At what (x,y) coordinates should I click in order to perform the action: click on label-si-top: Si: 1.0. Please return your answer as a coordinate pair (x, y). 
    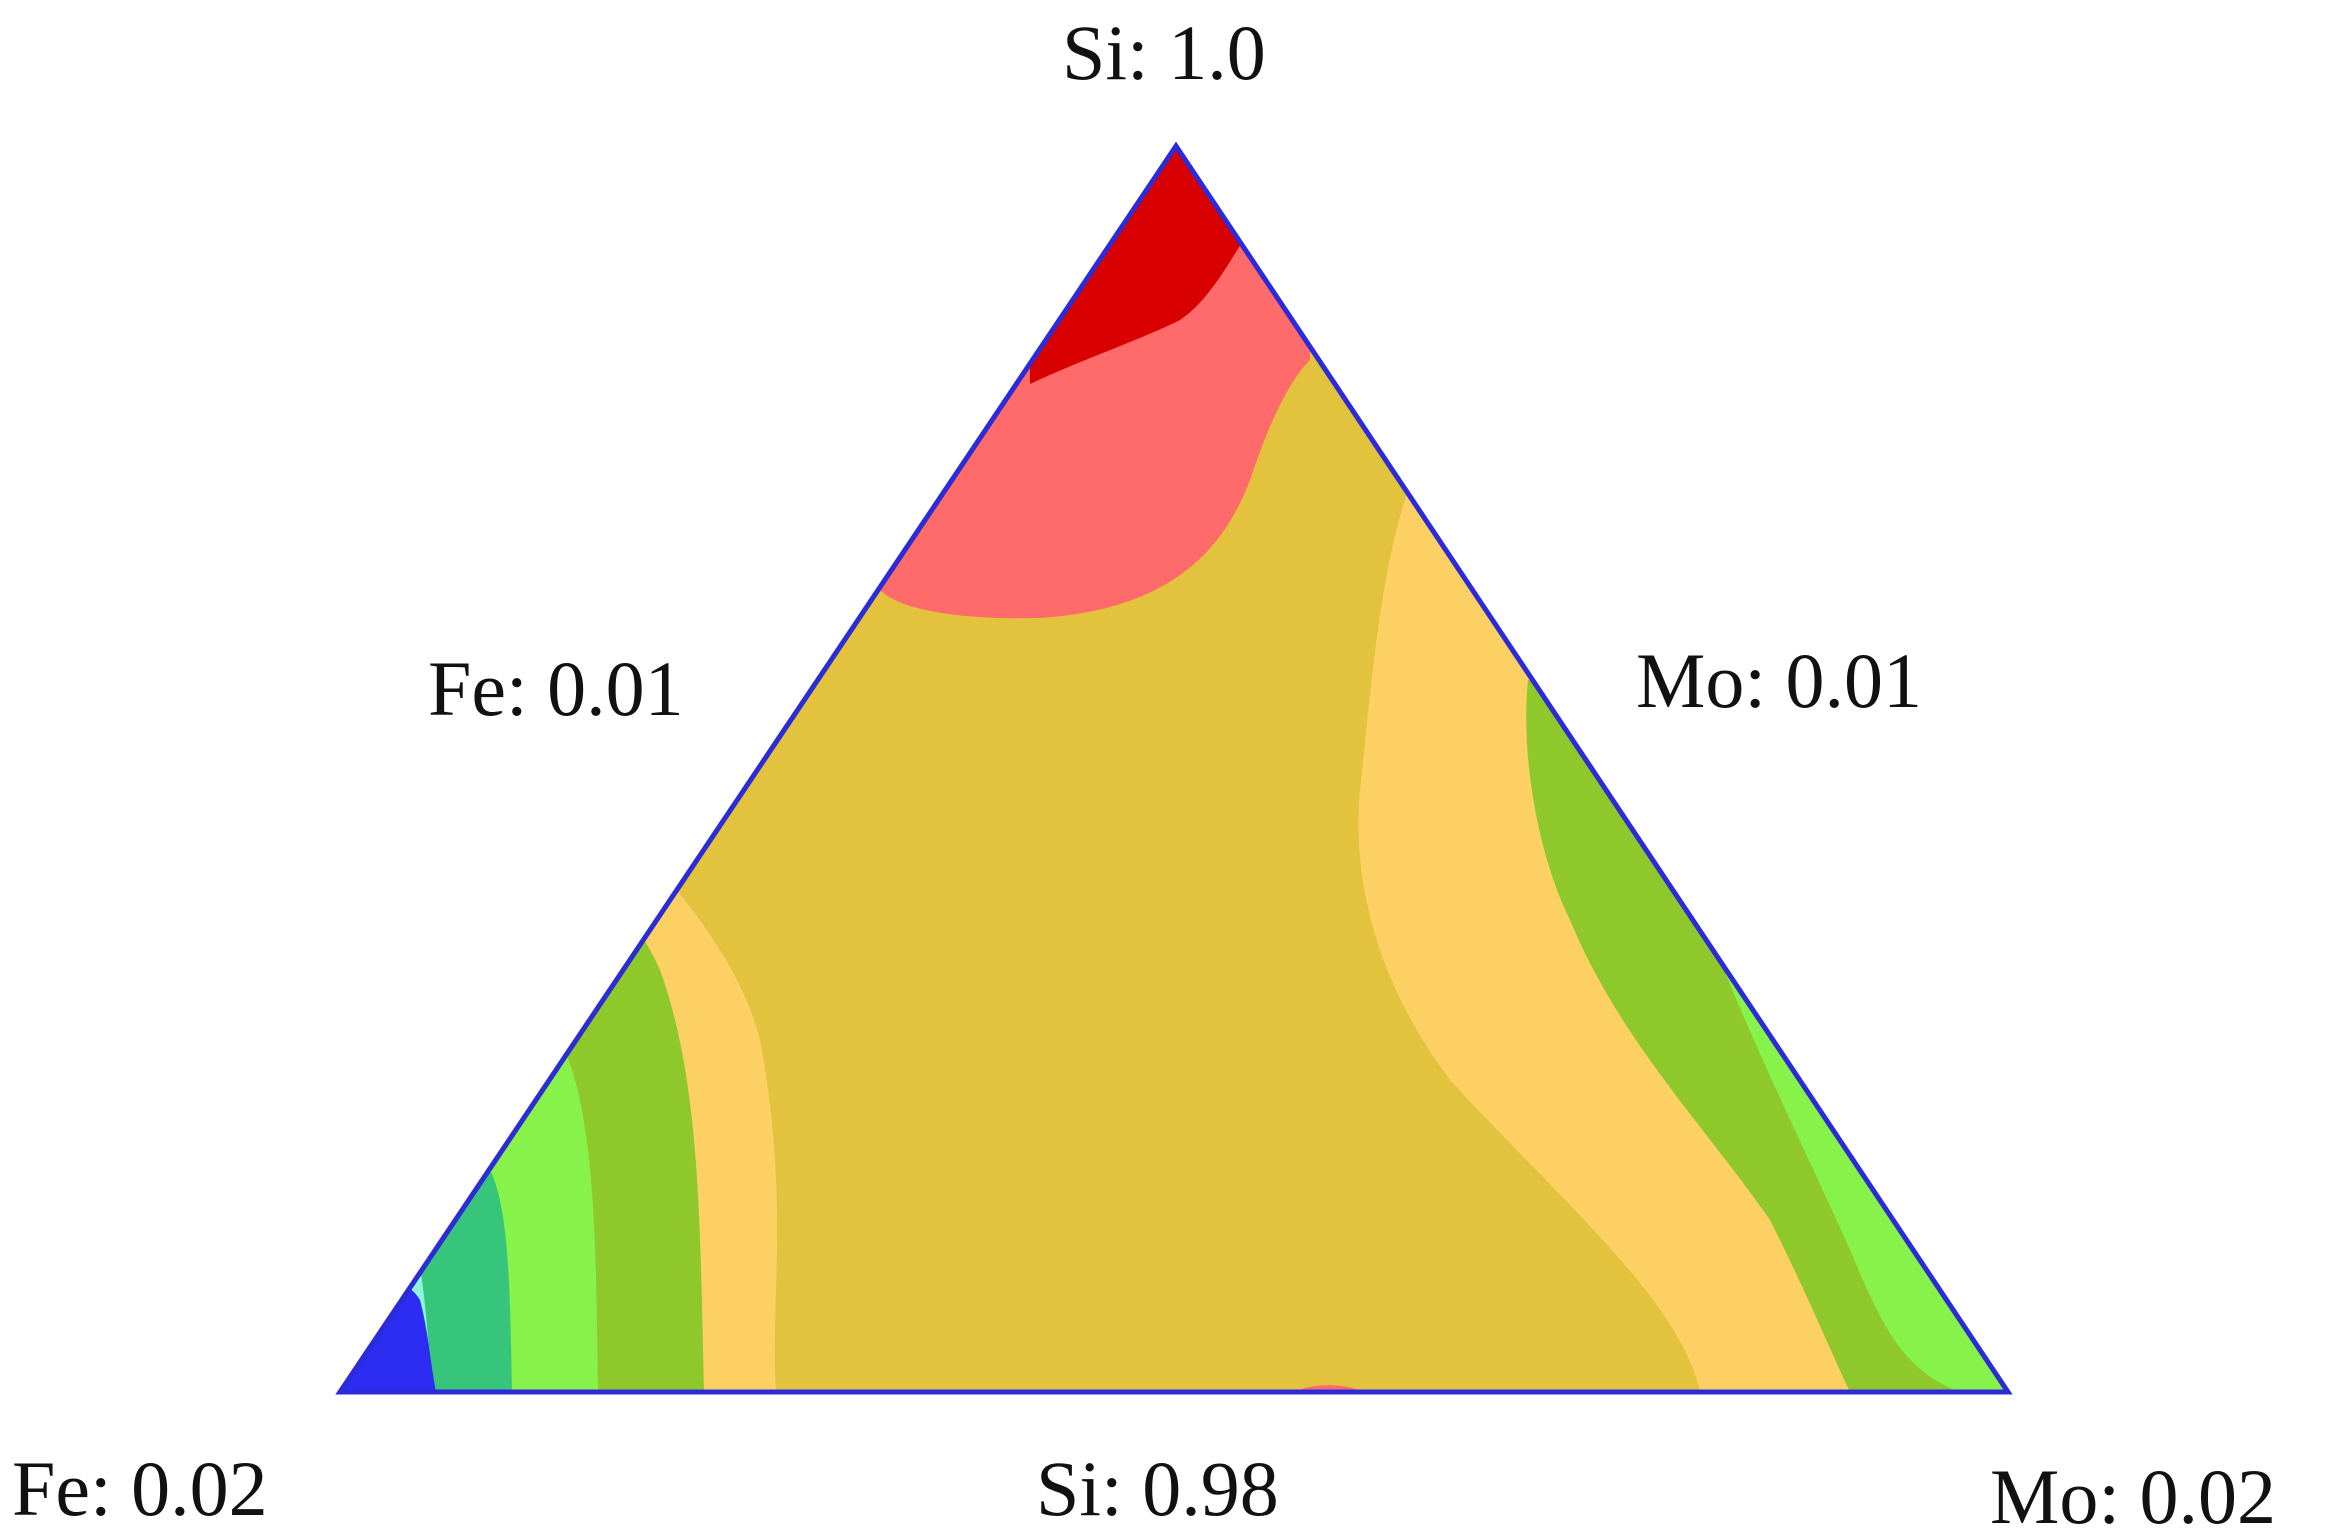
    Looking at the image, I should click on (1164, 52).